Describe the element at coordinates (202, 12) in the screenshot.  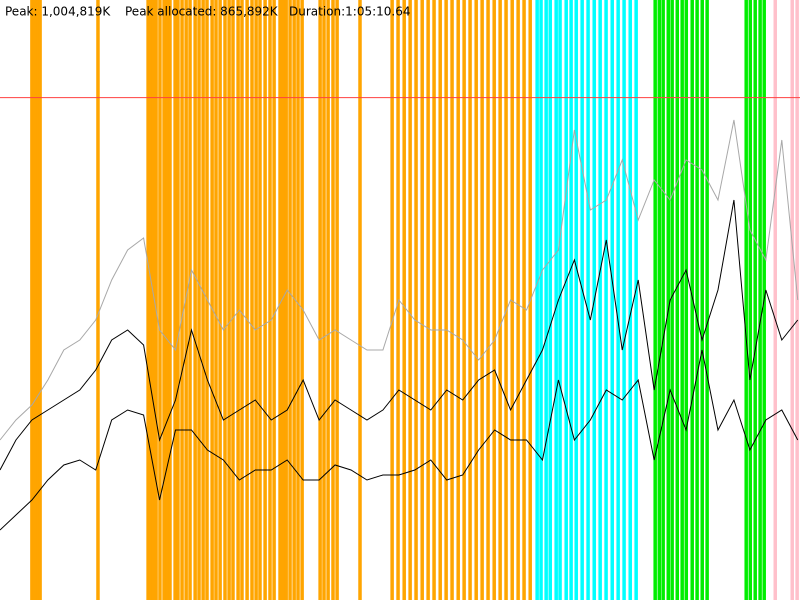
I see `allocated-text: Peak allocated: 865,892K` at that location.